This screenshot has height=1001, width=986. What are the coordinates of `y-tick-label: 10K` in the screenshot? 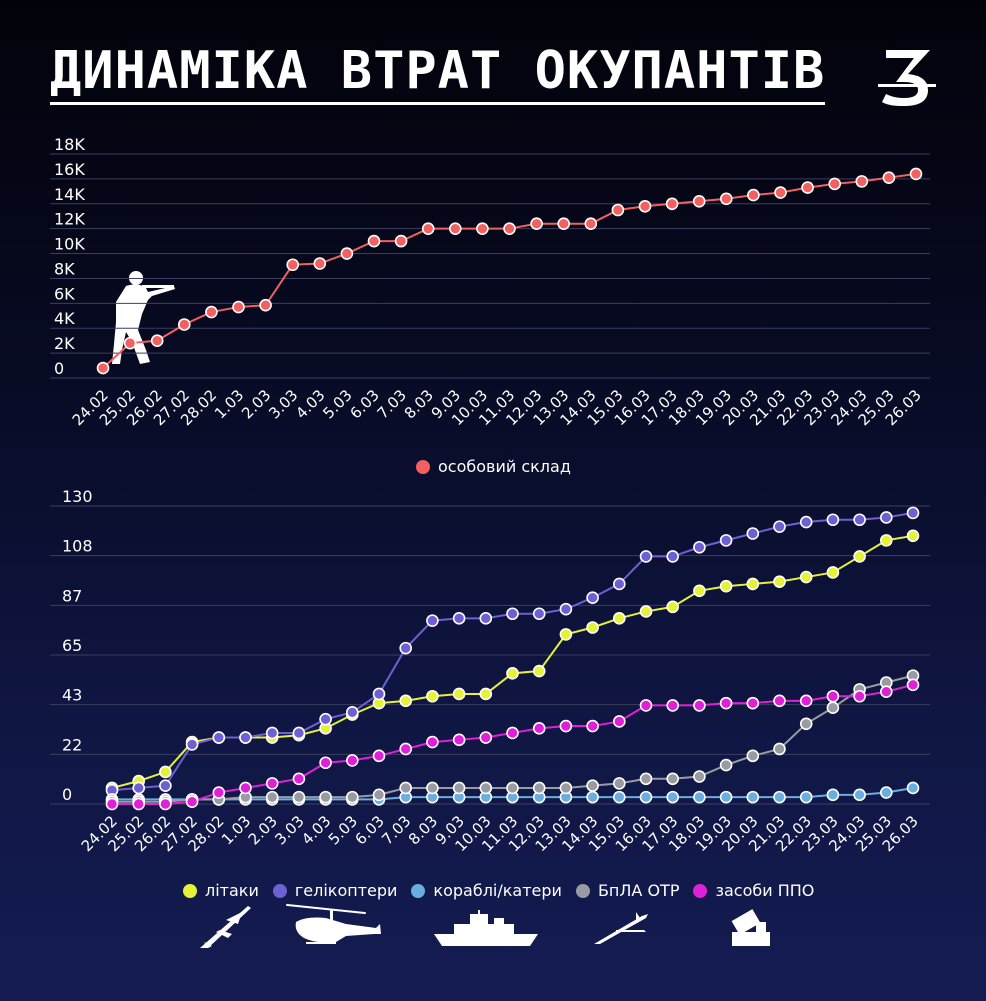 It's located at (69, 244).